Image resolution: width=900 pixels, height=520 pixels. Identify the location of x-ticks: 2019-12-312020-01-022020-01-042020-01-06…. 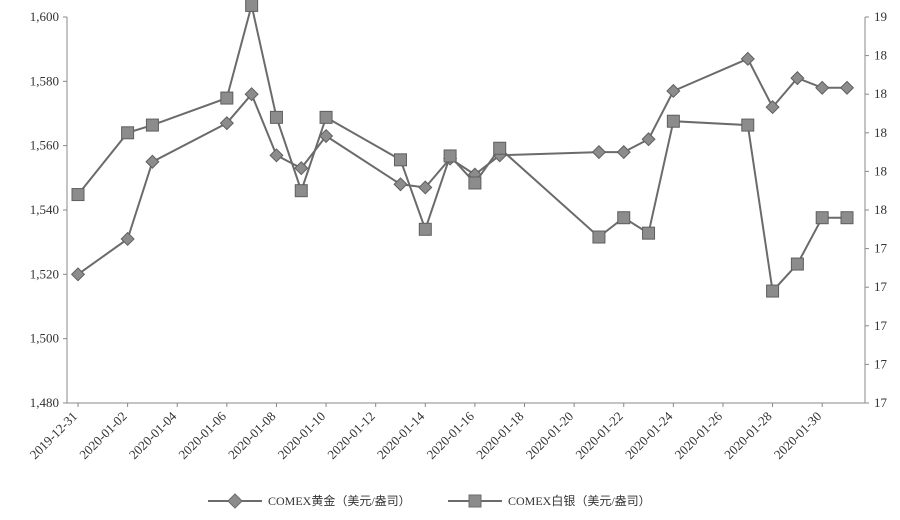
(426, 433).